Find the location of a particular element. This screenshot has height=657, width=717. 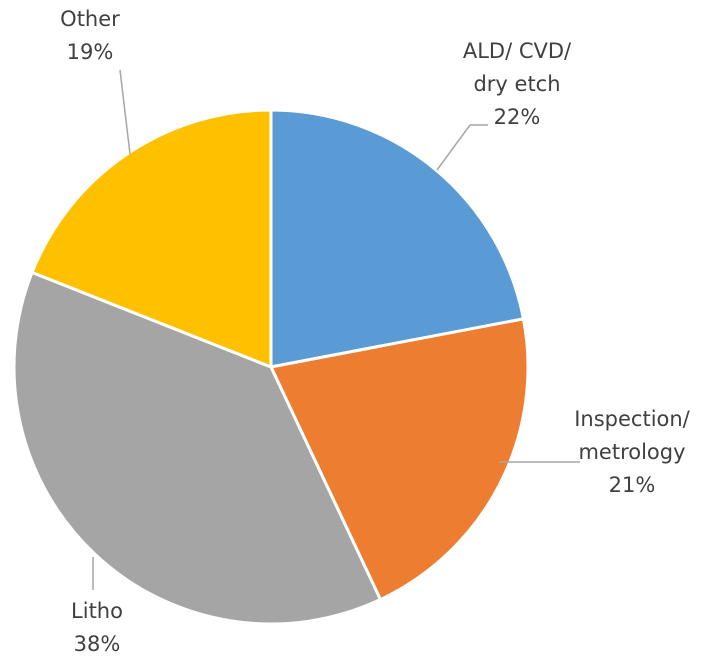

data-label: Inspection/ metrology 21% is located at coordinates (632, 452).